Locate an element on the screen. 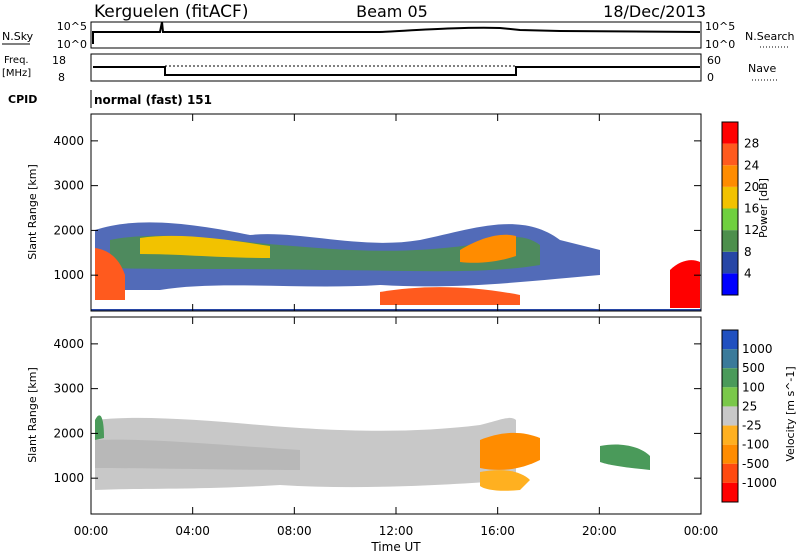 The image size is (800, 554). power-colorbar-label: Power [dB] is located at coordinates (763, 208).